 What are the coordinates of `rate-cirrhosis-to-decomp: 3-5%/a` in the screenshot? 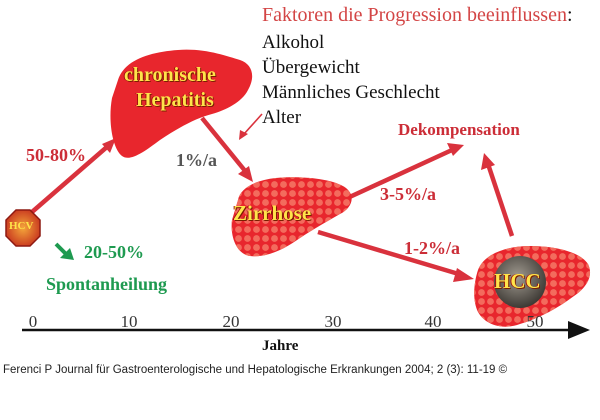 It's located at (408, 194).